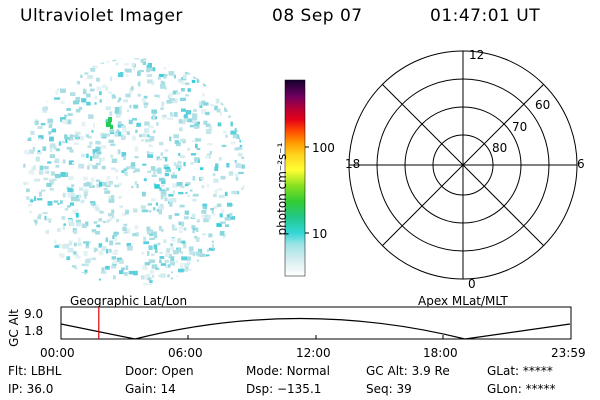 This screenshot has height=400, width=600. I want to click on hour-label-6: 6, so click(581, 164).